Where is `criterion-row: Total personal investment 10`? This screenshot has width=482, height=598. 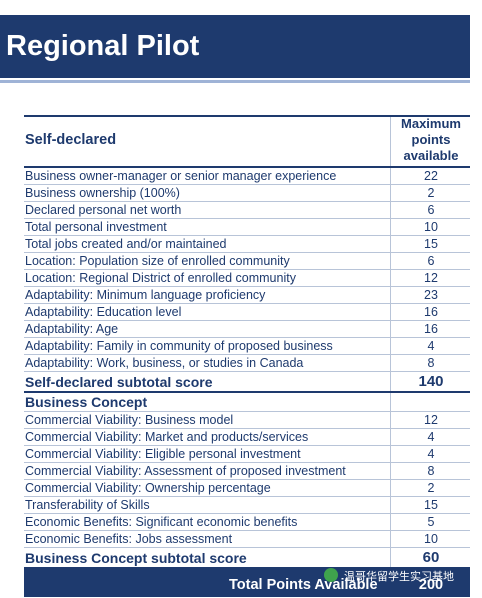 criterion-row: Total personal investment 10 is located at coordinates (247, 227).